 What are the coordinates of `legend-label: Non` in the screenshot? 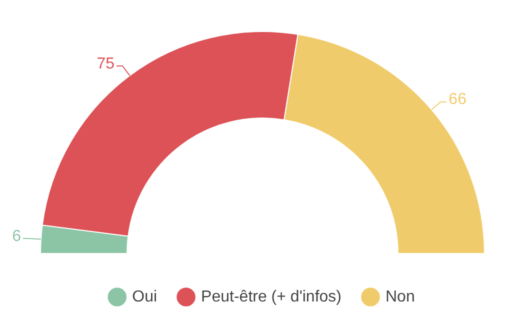 It's located at (400, 297).